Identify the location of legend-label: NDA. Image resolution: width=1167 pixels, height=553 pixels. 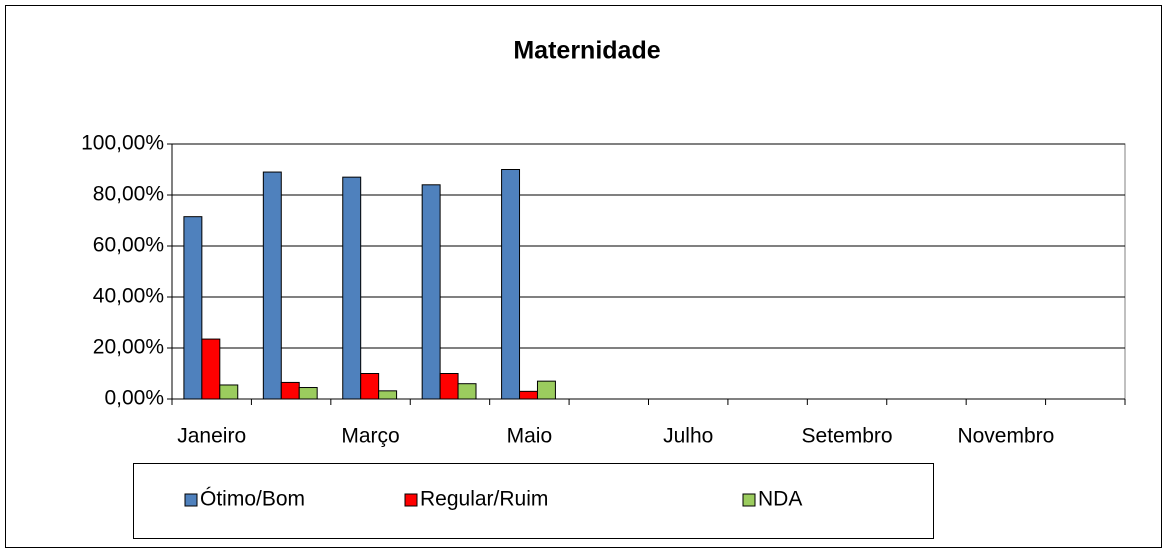
(780, 499).